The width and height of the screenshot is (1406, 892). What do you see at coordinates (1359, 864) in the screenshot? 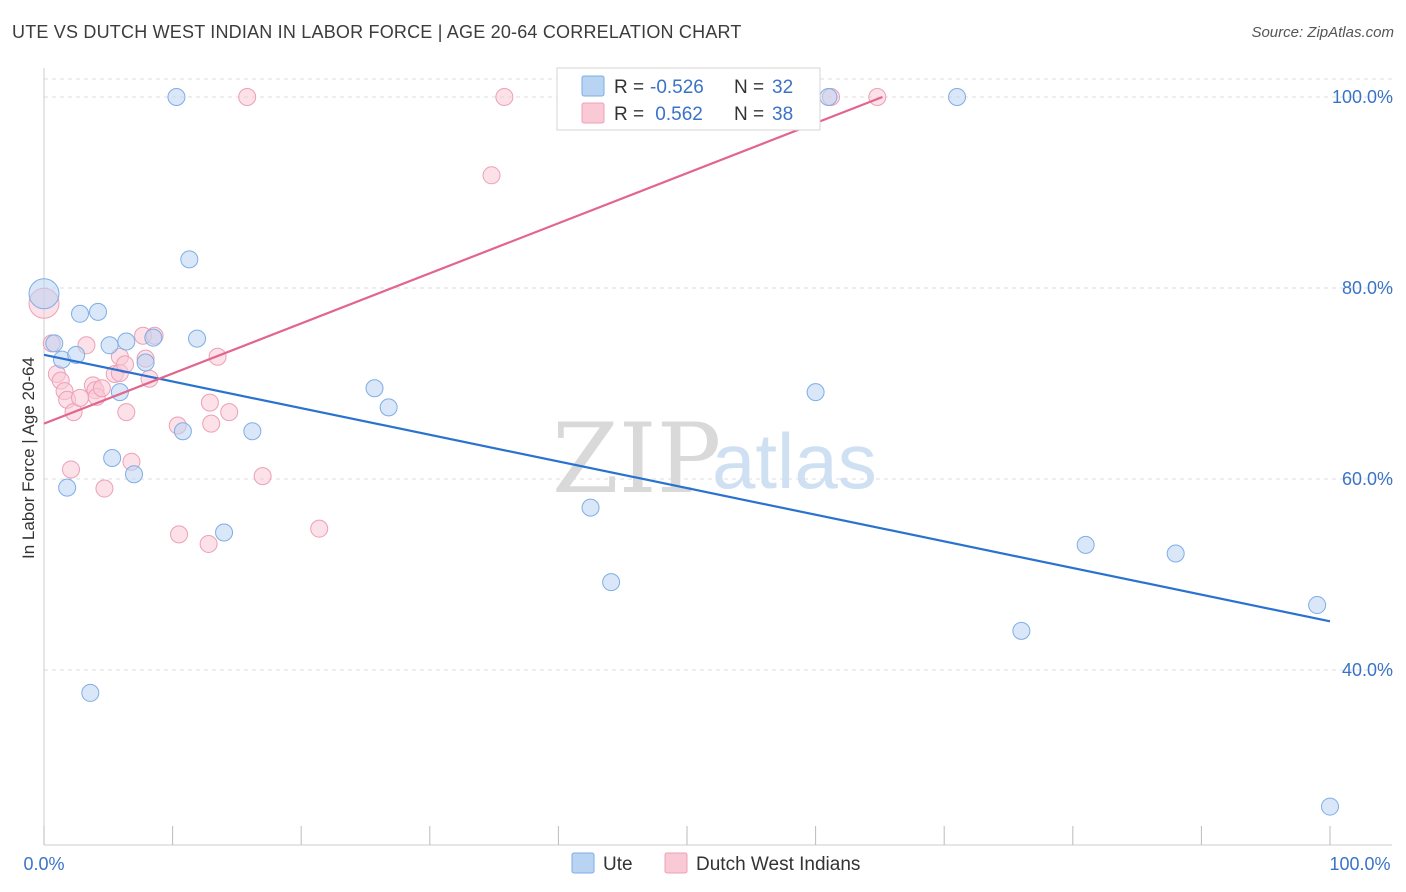
I see `x-tick-label-max: 100.0%` at bounding box center [1359, 864].